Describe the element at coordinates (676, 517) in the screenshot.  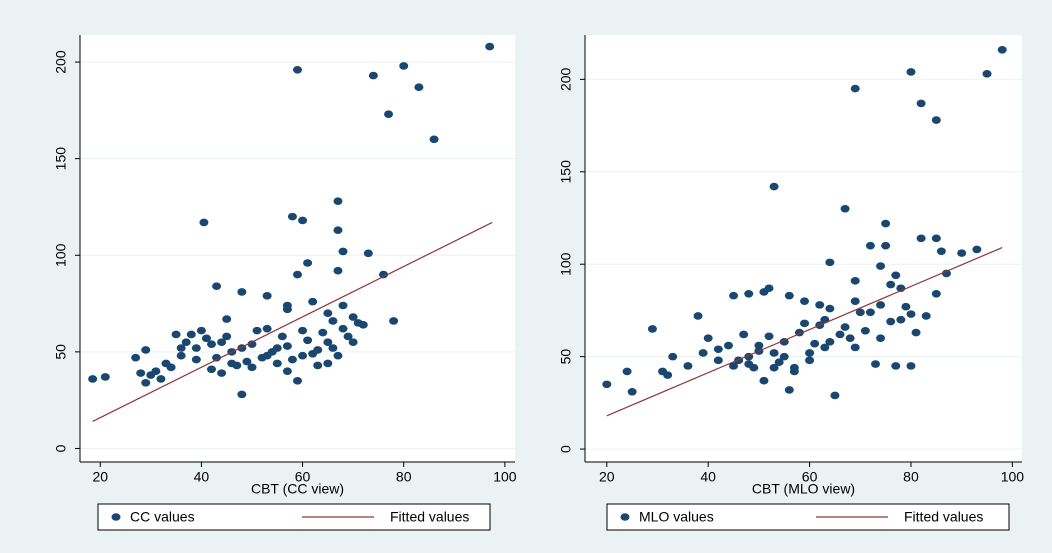
I see `legend-label: MLO values` at that location.